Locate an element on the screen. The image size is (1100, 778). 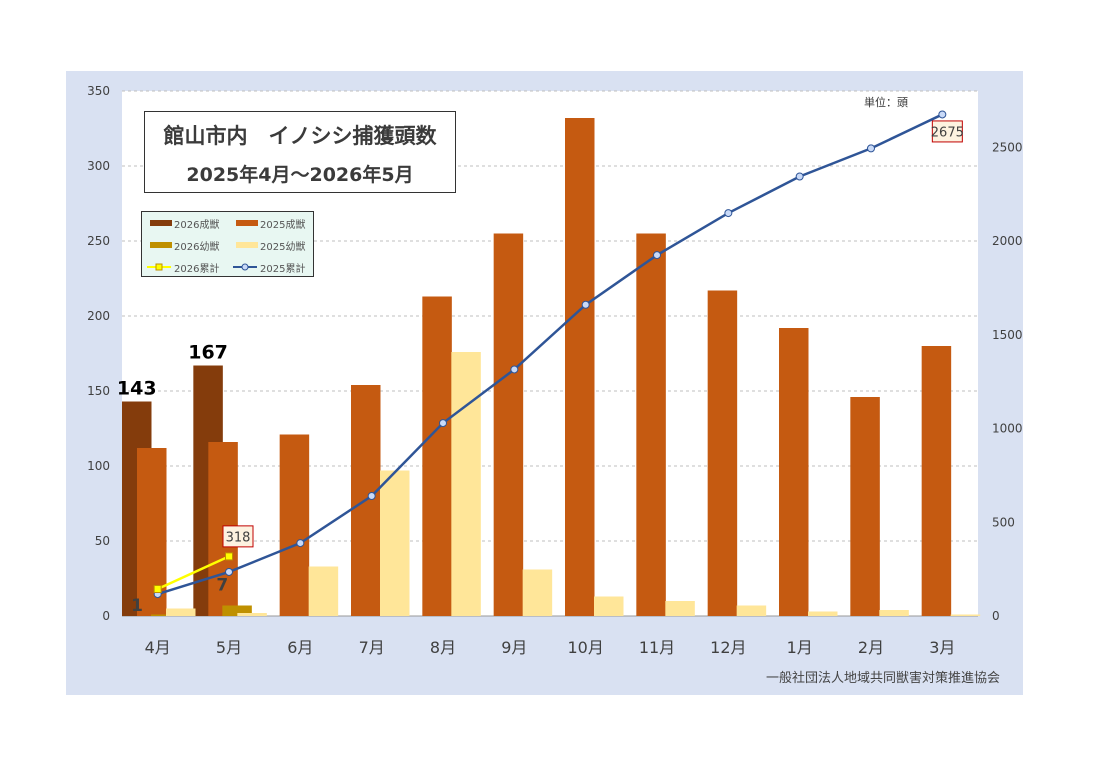
legend-label-2026-young: 2026幼獣 is located at coordinates (197, 247).